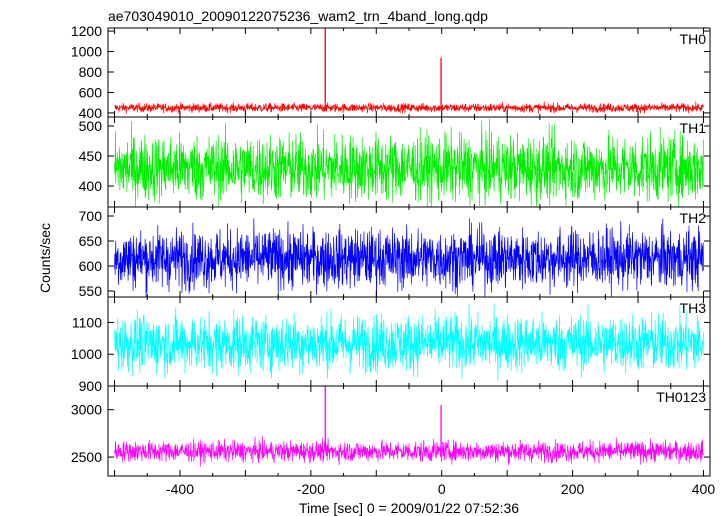 The image size is (723, 516). Describe the element at coordinates (86, 410) in the screenshot. I see `y-tick-label: 3000` at that location.